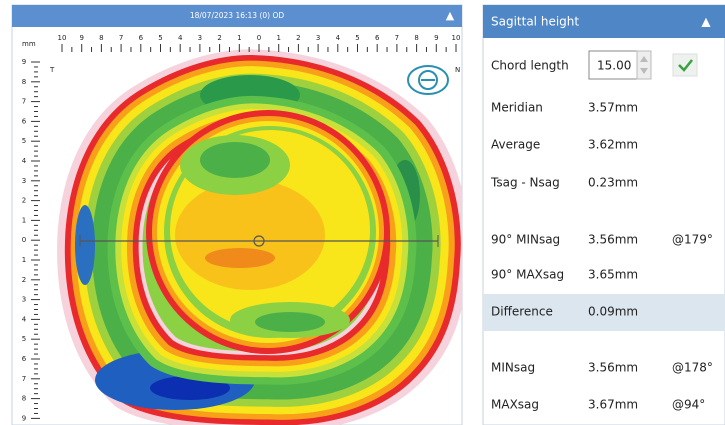  Describe the element at coordinates (52, 70) in the screenshot. I see `temporal-label: T` at that location.